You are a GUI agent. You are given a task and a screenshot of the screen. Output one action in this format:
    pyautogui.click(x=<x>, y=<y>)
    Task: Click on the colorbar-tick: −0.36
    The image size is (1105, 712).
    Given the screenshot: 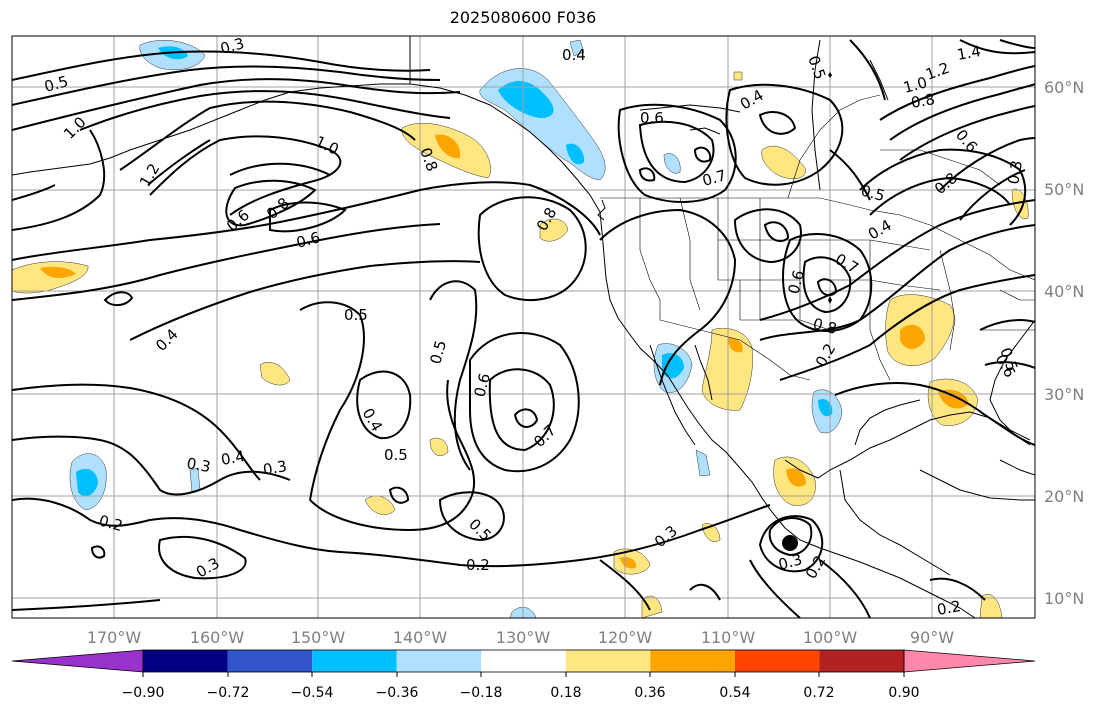 What is the action you would take?
    pyautogui.click(x=397, y=693)
    